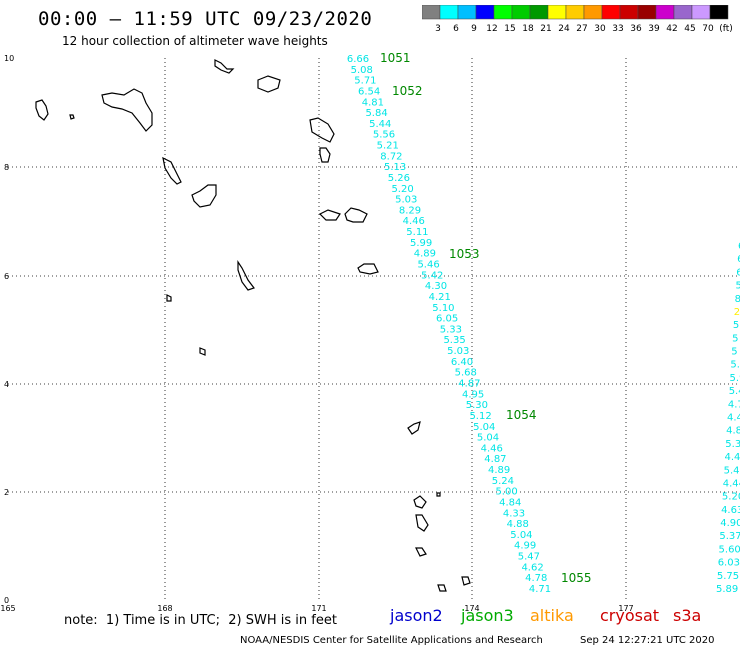  I want to click on island-j, so click(329, 215).